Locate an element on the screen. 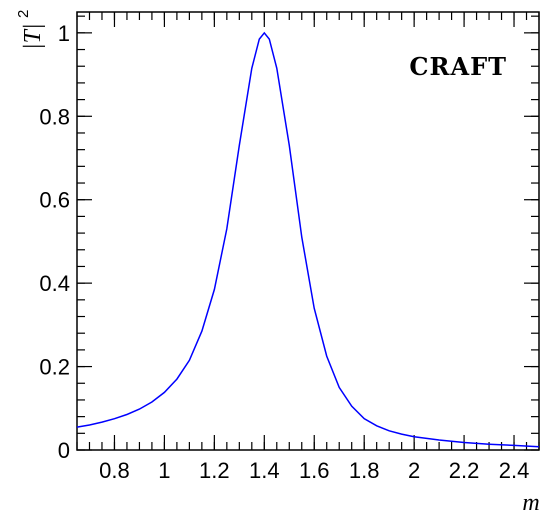 This screenshot has height=523, width=549. annotation-label: CRAFT is located at coordinates (458, 66).